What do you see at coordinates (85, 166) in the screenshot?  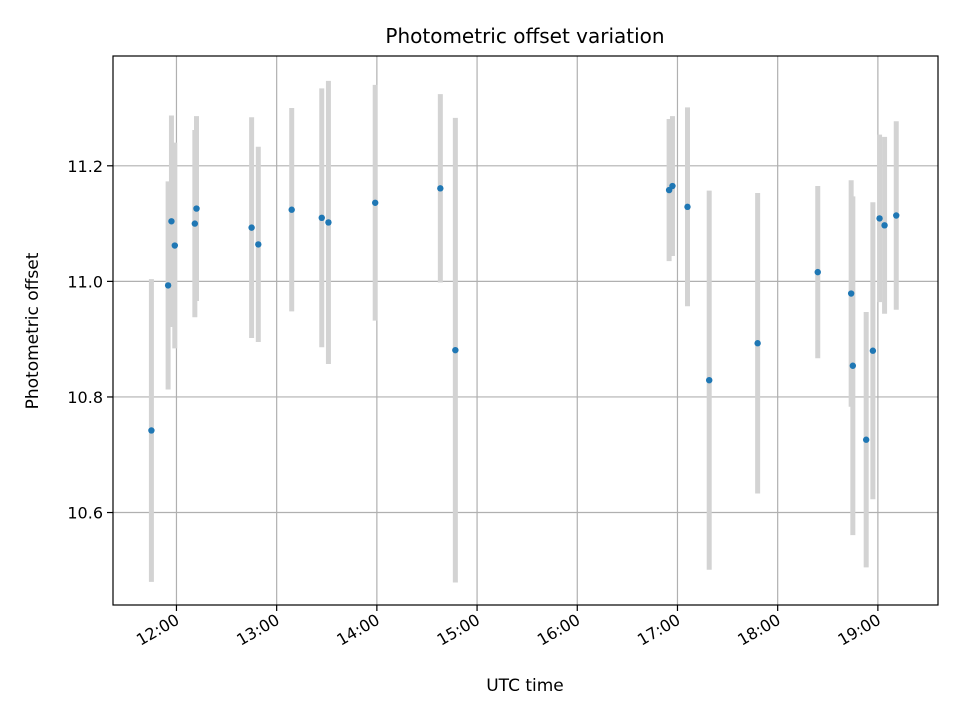 I see `y-tick-label: 11.2` at bounding box center [85, 166].